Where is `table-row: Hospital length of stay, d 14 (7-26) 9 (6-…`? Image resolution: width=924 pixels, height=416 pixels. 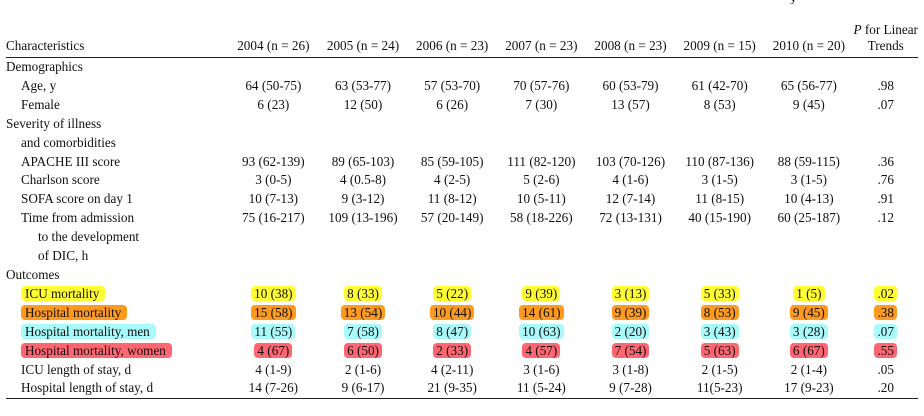 table-row: Hospital length of stay, d 14 (7-26) 9 (6-… is located at coordinates (462, 389).